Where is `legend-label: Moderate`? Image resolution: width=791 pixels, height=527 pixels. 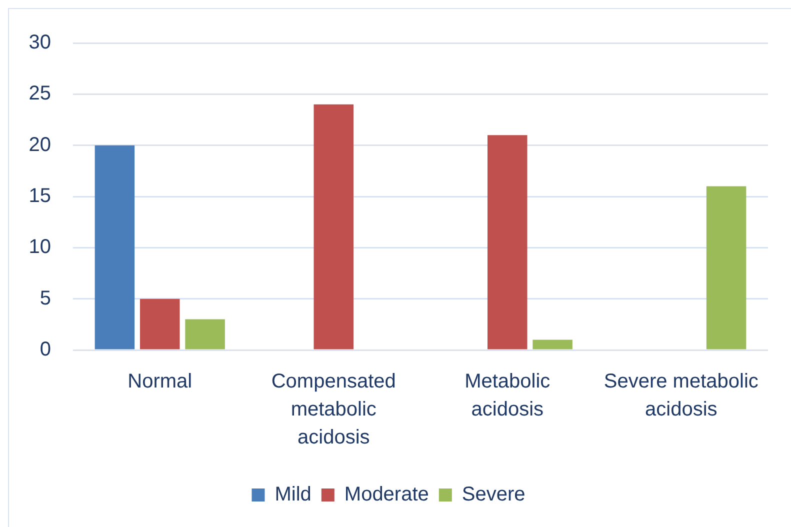
legend-label: Moderate is located at coordinates (386, 495).